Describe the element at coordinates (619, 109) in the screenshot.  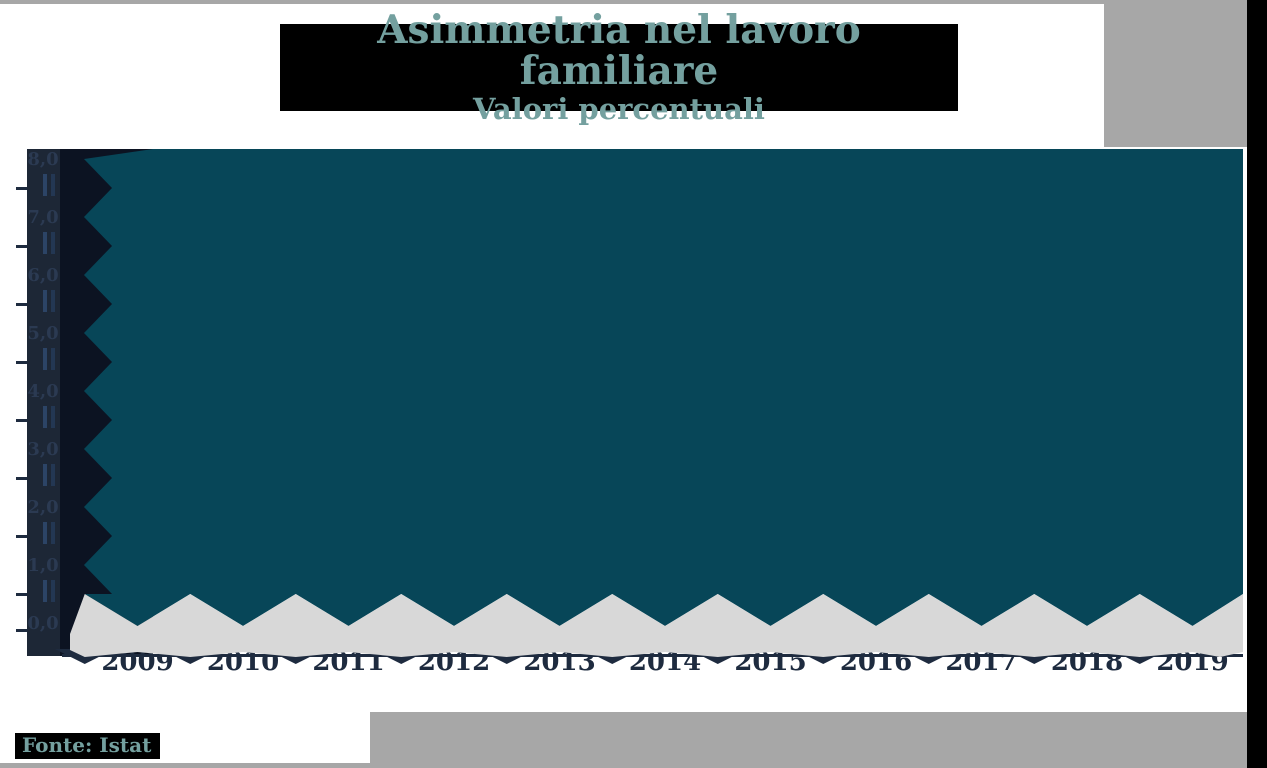
I see `chart-subtitle: Valori percentuali` at that location.